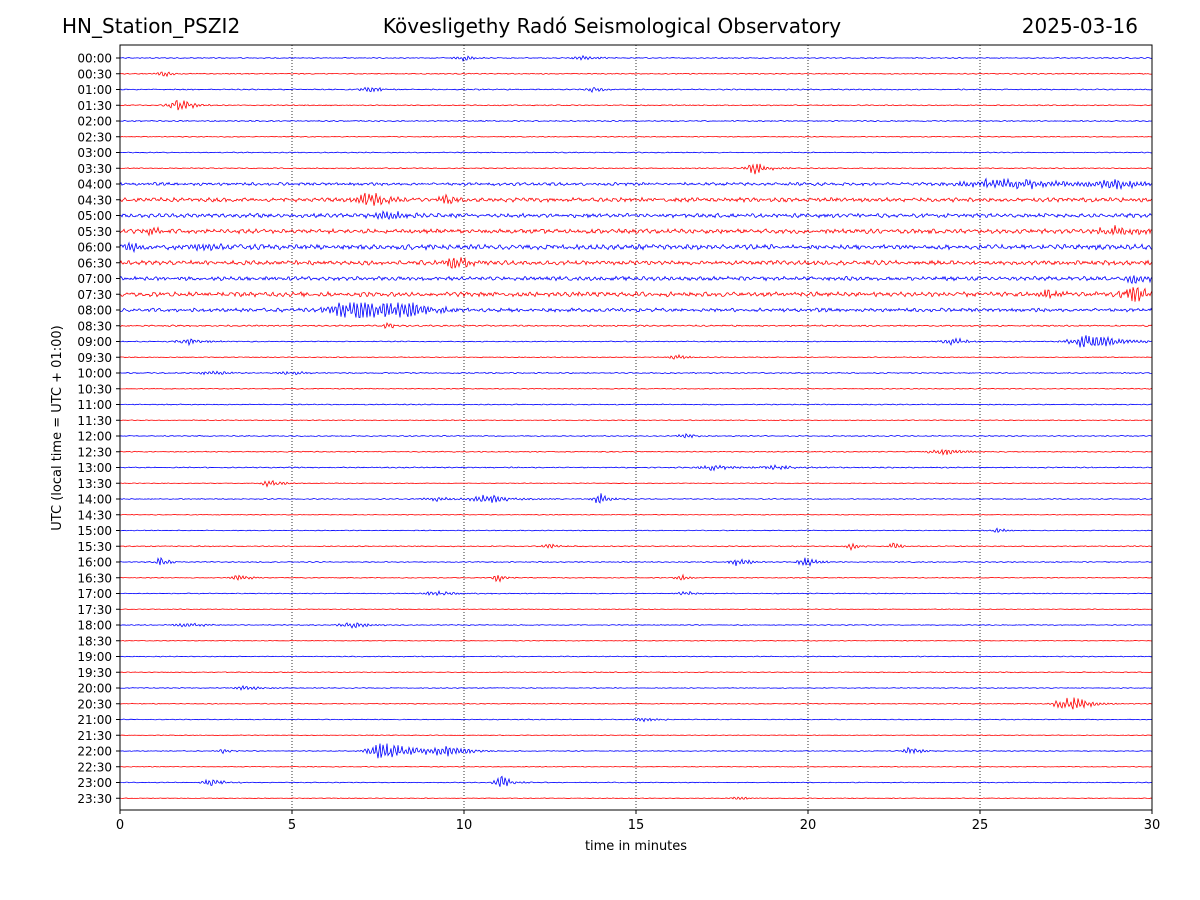 The width and height of the screenshot is (1200, 900). I want to click on y-tick-label: 19:30, so click(94, 673).